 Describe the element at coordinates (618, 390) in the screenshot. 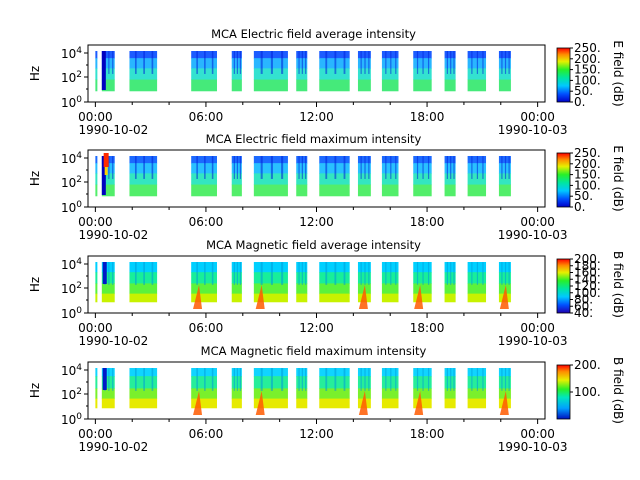

I see `colorbar-label: B field (dB)` at that location.